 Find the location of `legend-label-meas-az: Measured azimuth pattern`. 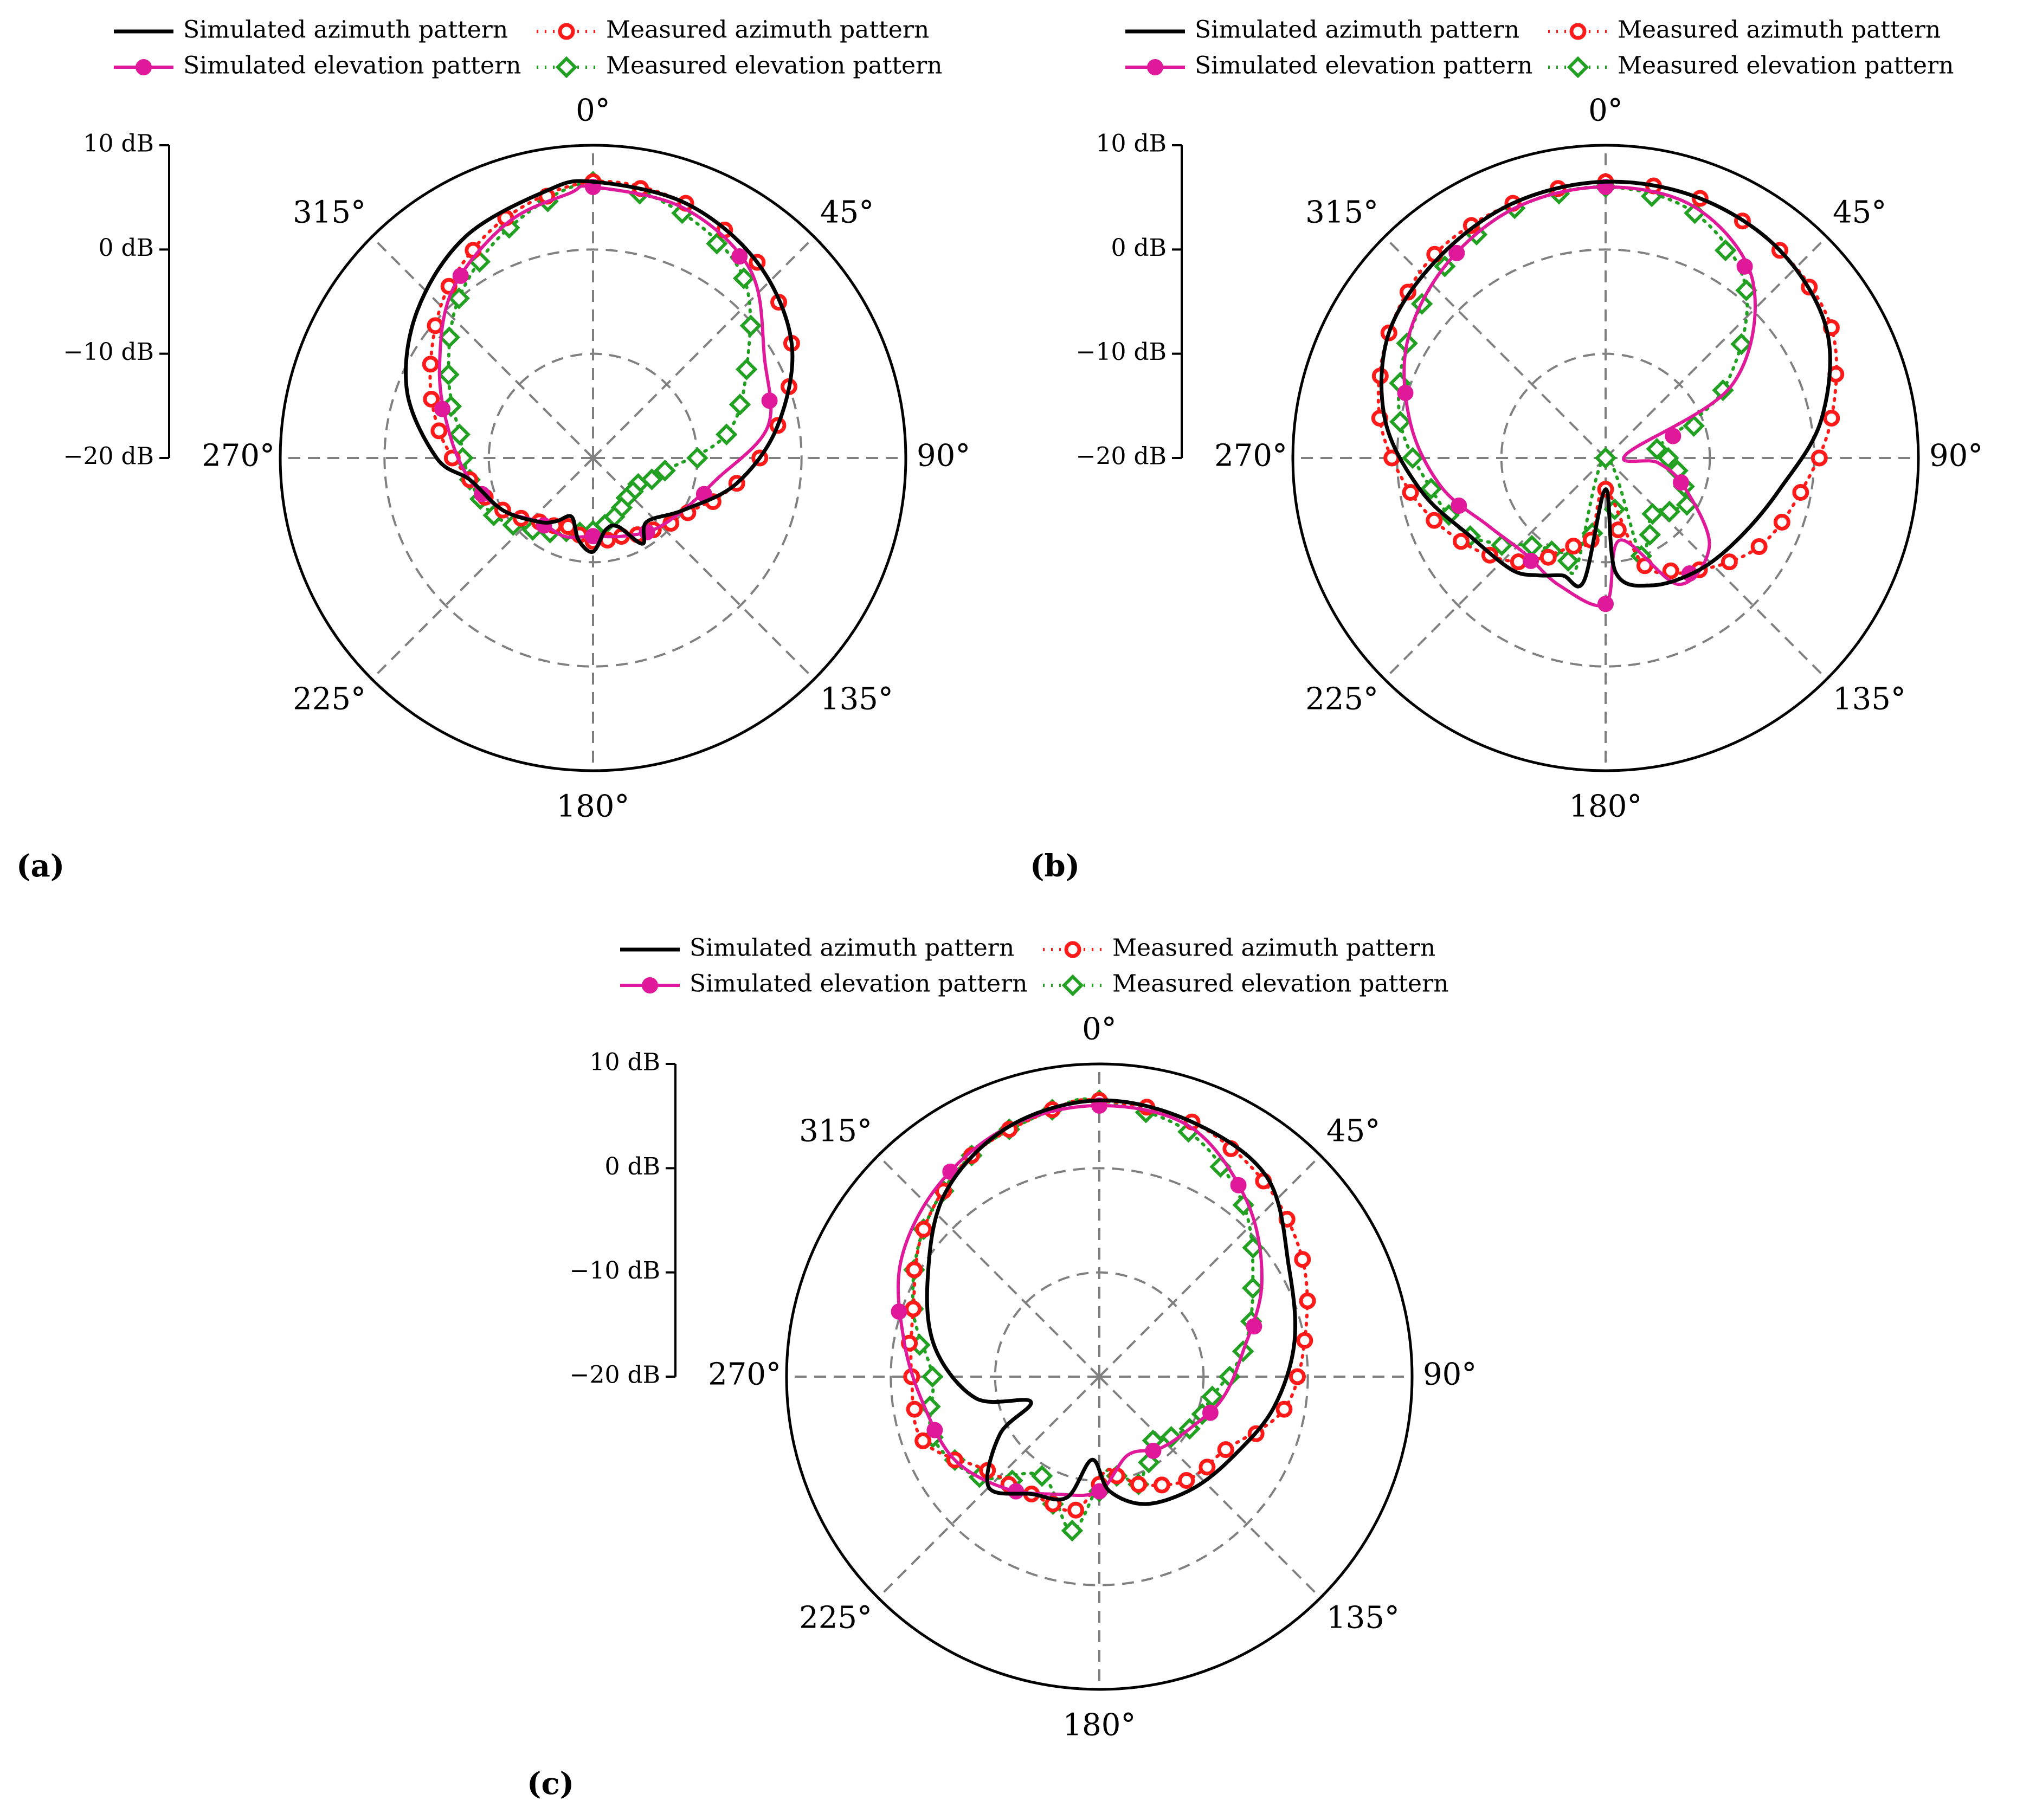

legend-label-meas-az: Measured azimuth pattern is located at coordinates (767, 30).